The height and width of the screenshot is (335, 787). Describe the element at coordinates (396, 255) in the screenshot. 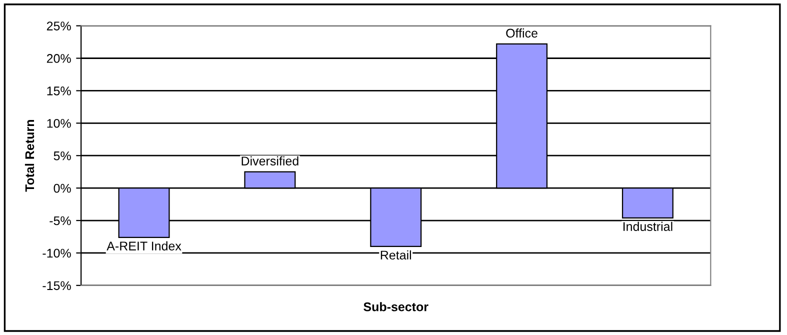

I see `x-tick-label: Retail` at that location.